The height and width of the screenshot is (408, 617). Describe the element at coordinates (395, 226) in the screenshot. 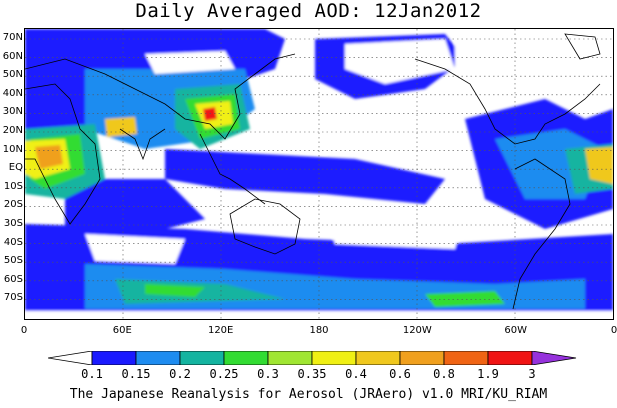

I see `aod-clean-pacific-south` at that location.